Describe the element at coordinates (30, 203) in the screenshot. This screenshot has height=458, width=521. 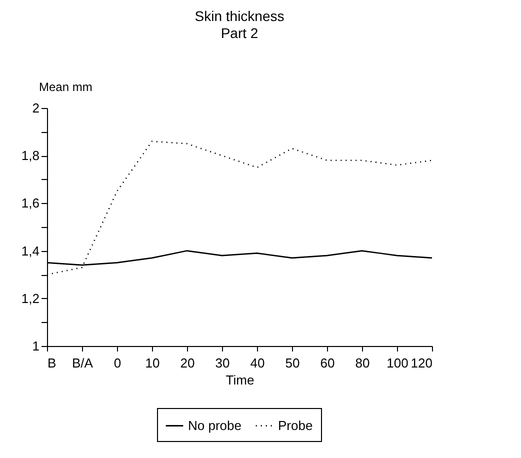
I see `y-tick-label: 1,6` at that location.